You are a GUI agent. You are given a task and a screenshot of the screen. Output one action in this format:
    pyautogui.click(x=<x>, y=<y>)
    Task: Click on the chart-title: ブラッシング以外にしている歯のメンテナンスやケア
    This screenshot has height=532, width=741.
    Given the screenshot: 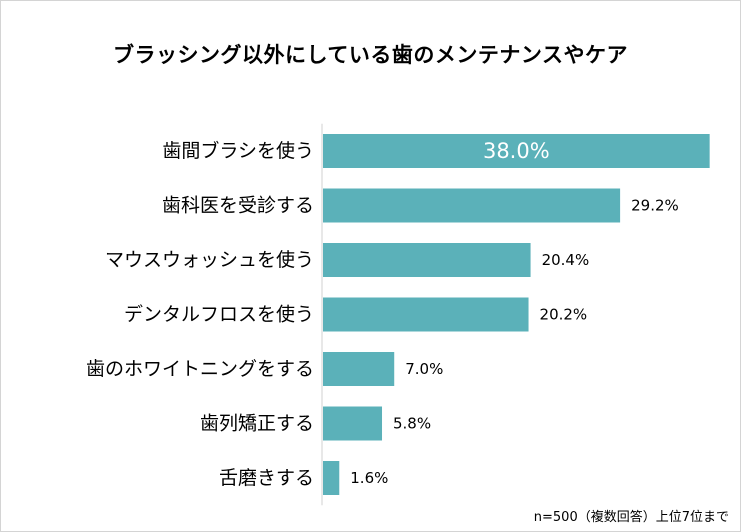 What is the action you would take?
    pyautogui.click(x=370, y=55)
    